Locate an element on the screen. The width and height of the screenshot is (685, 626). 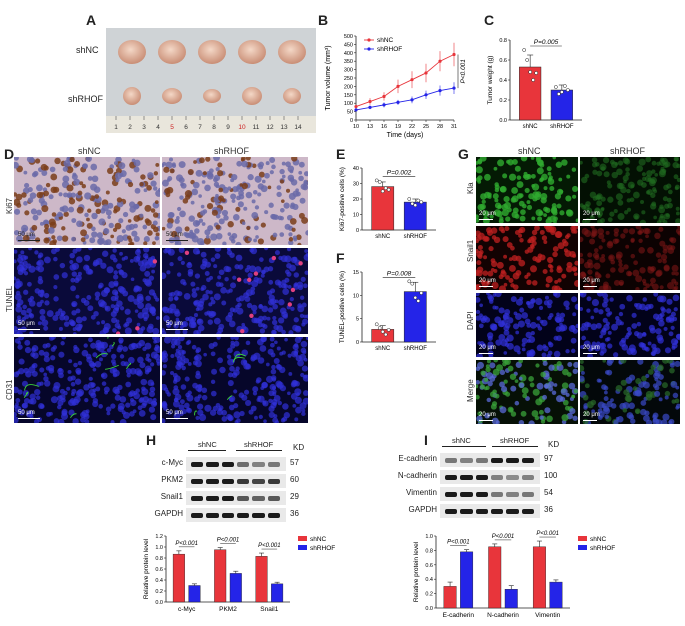
p-value: P<0.001 is located at coordinates (547, 534).